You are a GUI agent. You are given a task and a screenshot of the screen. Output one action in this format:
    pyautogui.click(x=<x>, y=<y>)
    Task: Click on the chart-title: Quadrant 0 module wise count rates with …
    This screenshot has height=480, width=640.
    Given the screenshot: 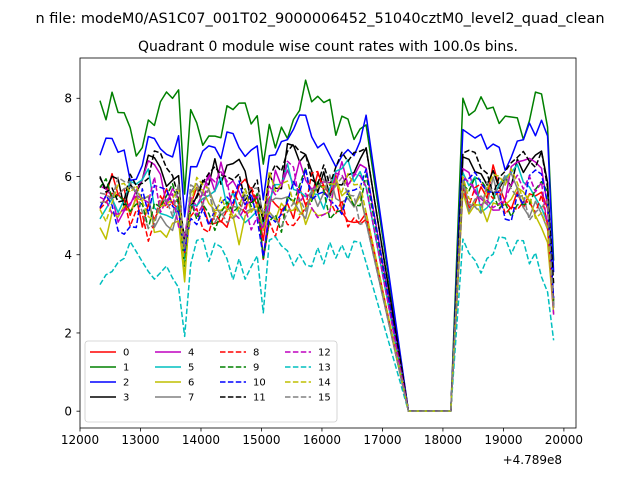 What is the action you would take?
    pyautogui.click(x=328, y=47)
    